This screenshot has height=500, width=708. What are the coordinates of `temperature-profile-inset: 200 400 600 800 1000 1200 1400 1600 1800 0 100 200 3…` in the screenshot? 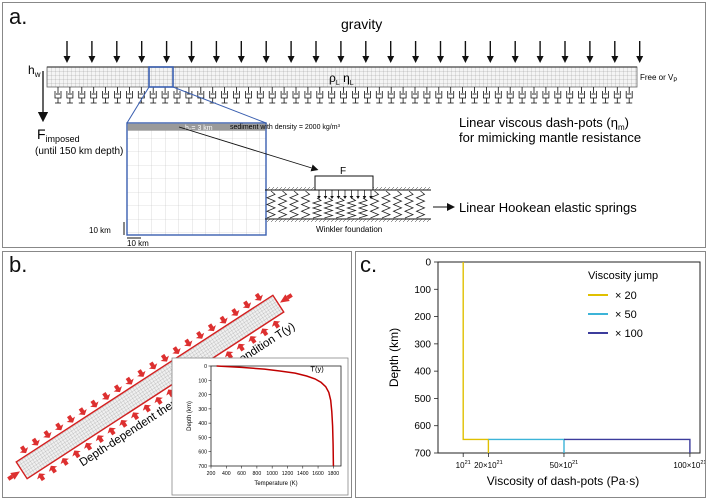 It's located at (260, 426).